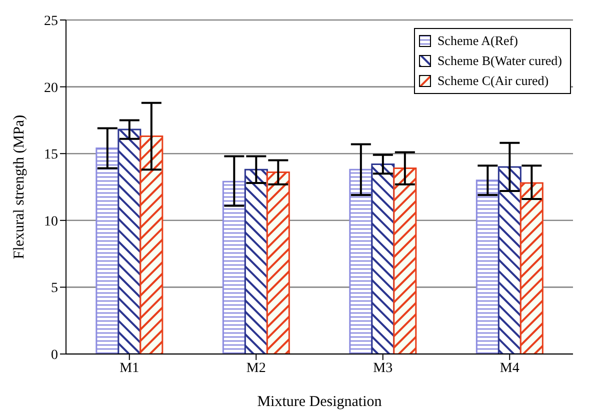 This screenshot has height=420, width=601. What do you see at coordinates (51, 222) in the screenshot?
I see `y-tick-label: 10` at bounding box center [51, 222].